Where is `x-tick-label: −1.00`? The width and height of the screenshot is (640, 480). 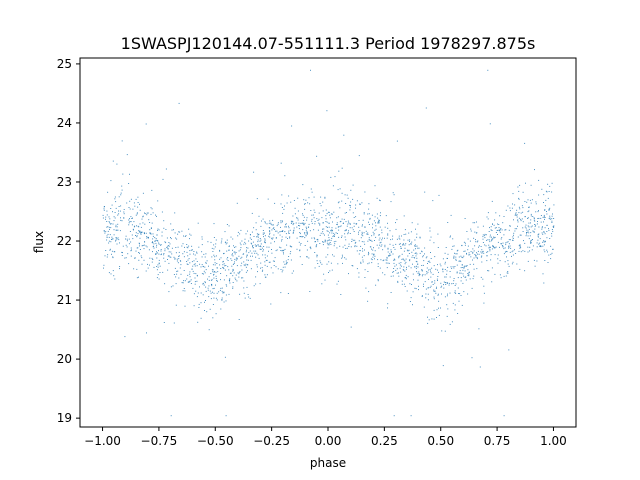
x-tick-label: −1.00 is located at coordinates (102, 441).